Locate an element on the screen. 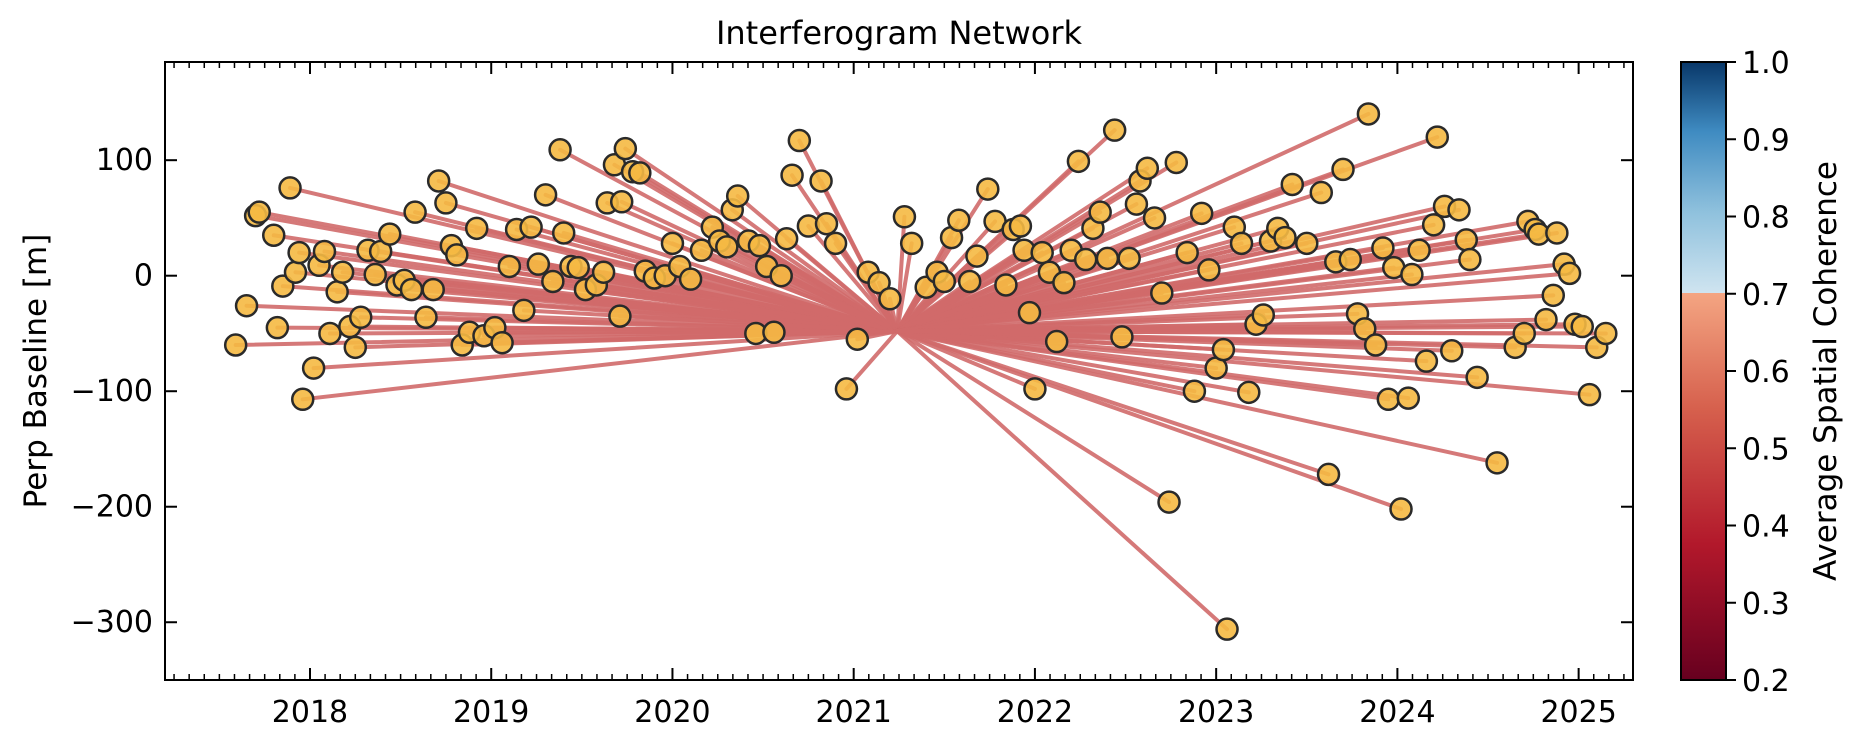  x-tick-label-2: 2020 is located at coordinates (672, 712).